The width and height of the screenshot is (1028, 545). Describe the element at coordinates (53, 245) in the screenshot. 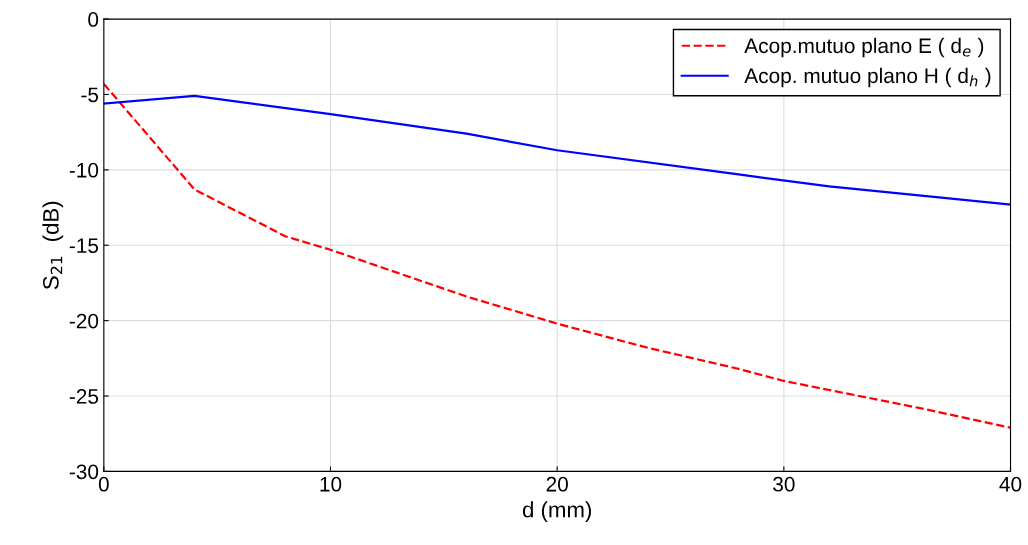

I see `y-axis-title: S$_{21}$ (dB)` at that location.